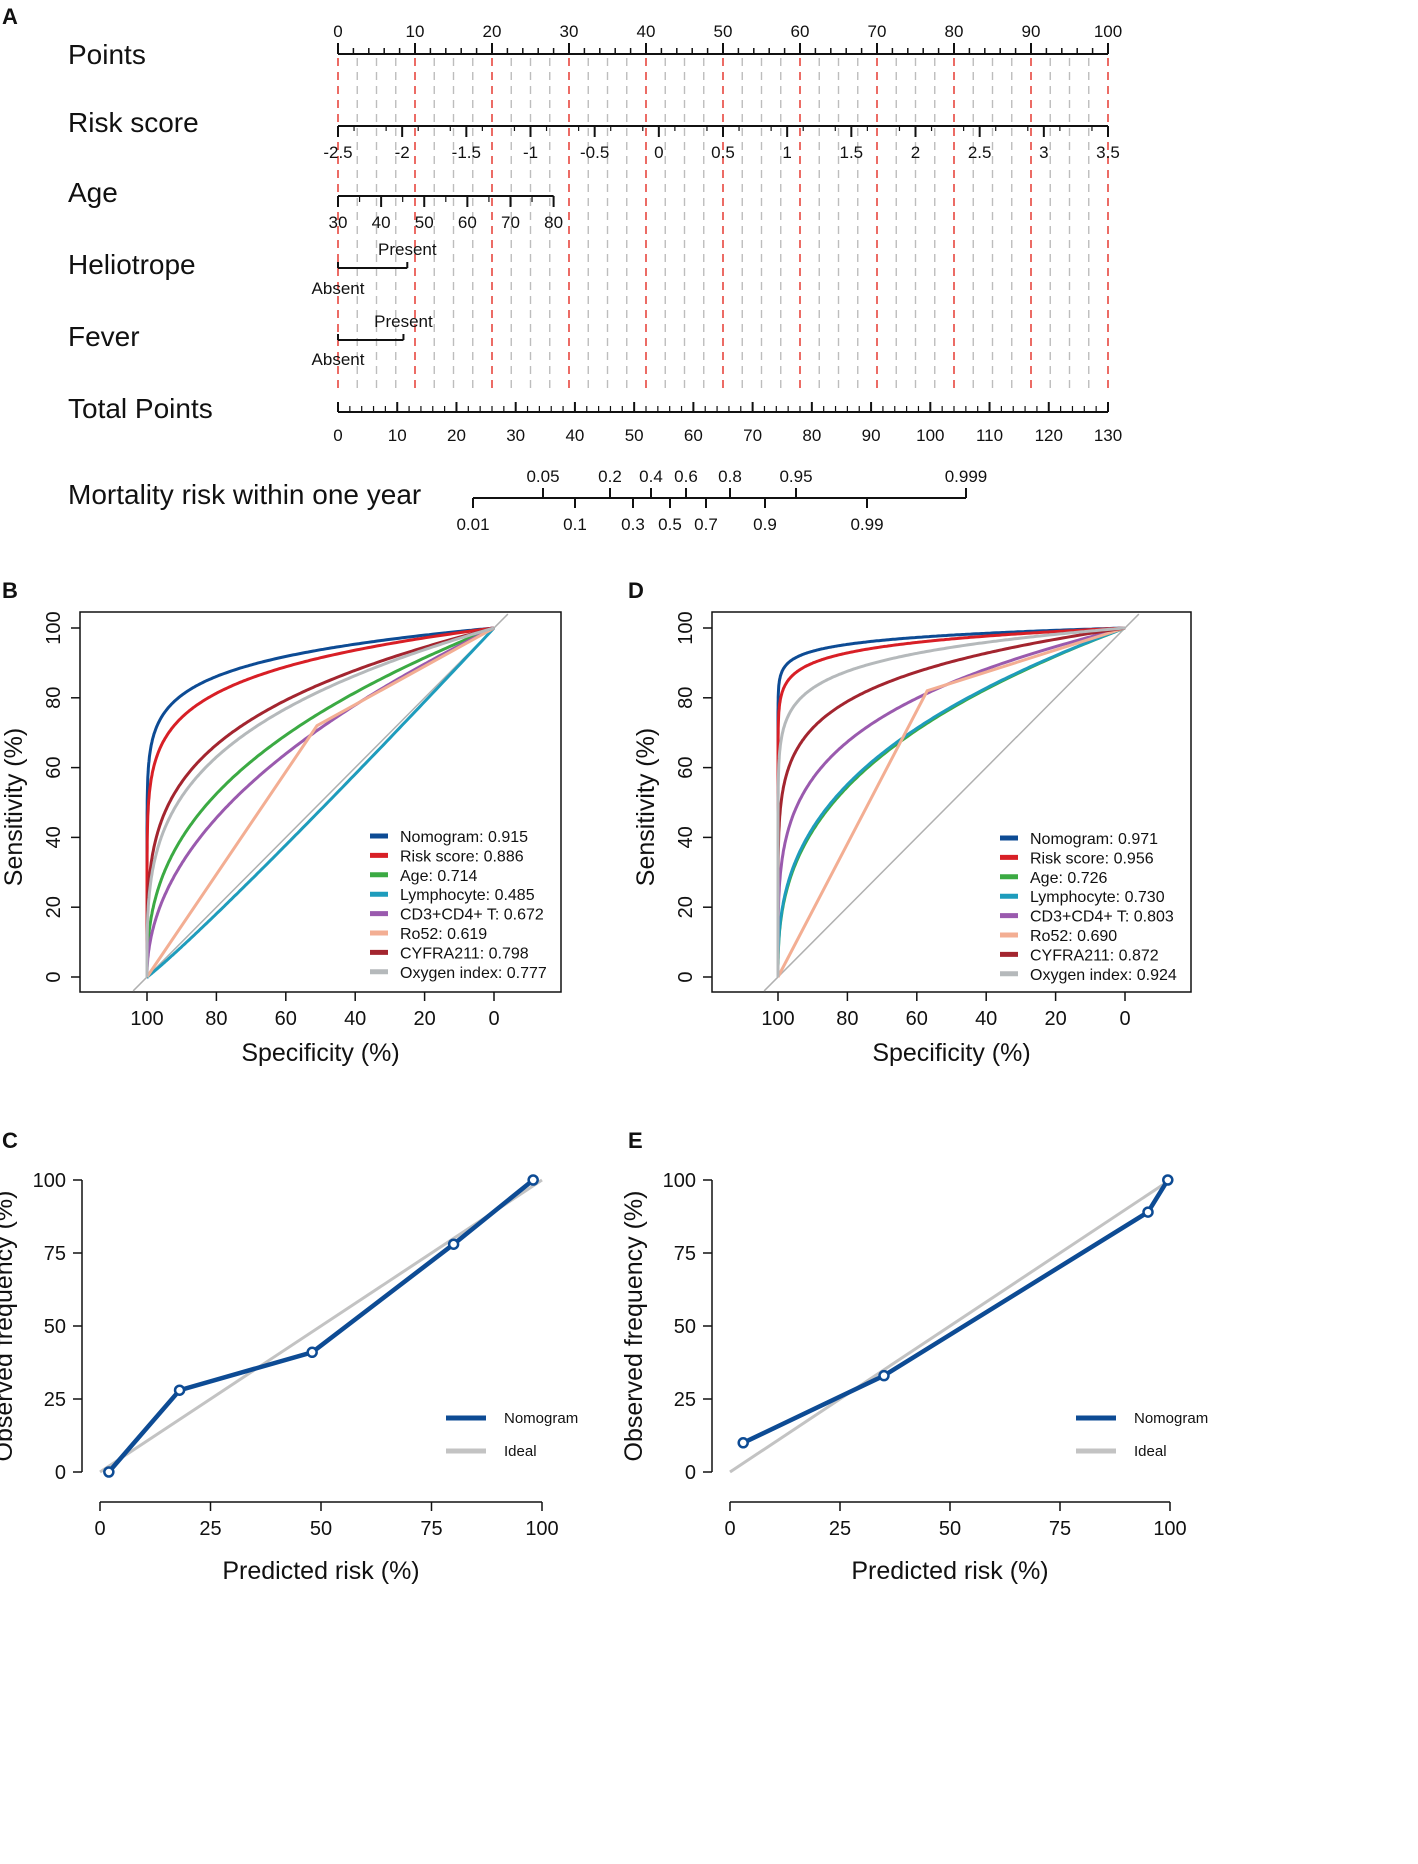 This screenshot has width=1418, height=1864. Describe the element at coordinates (658, 152) in the screenshot. I see `risk-score-tick-label: 0` at that location.